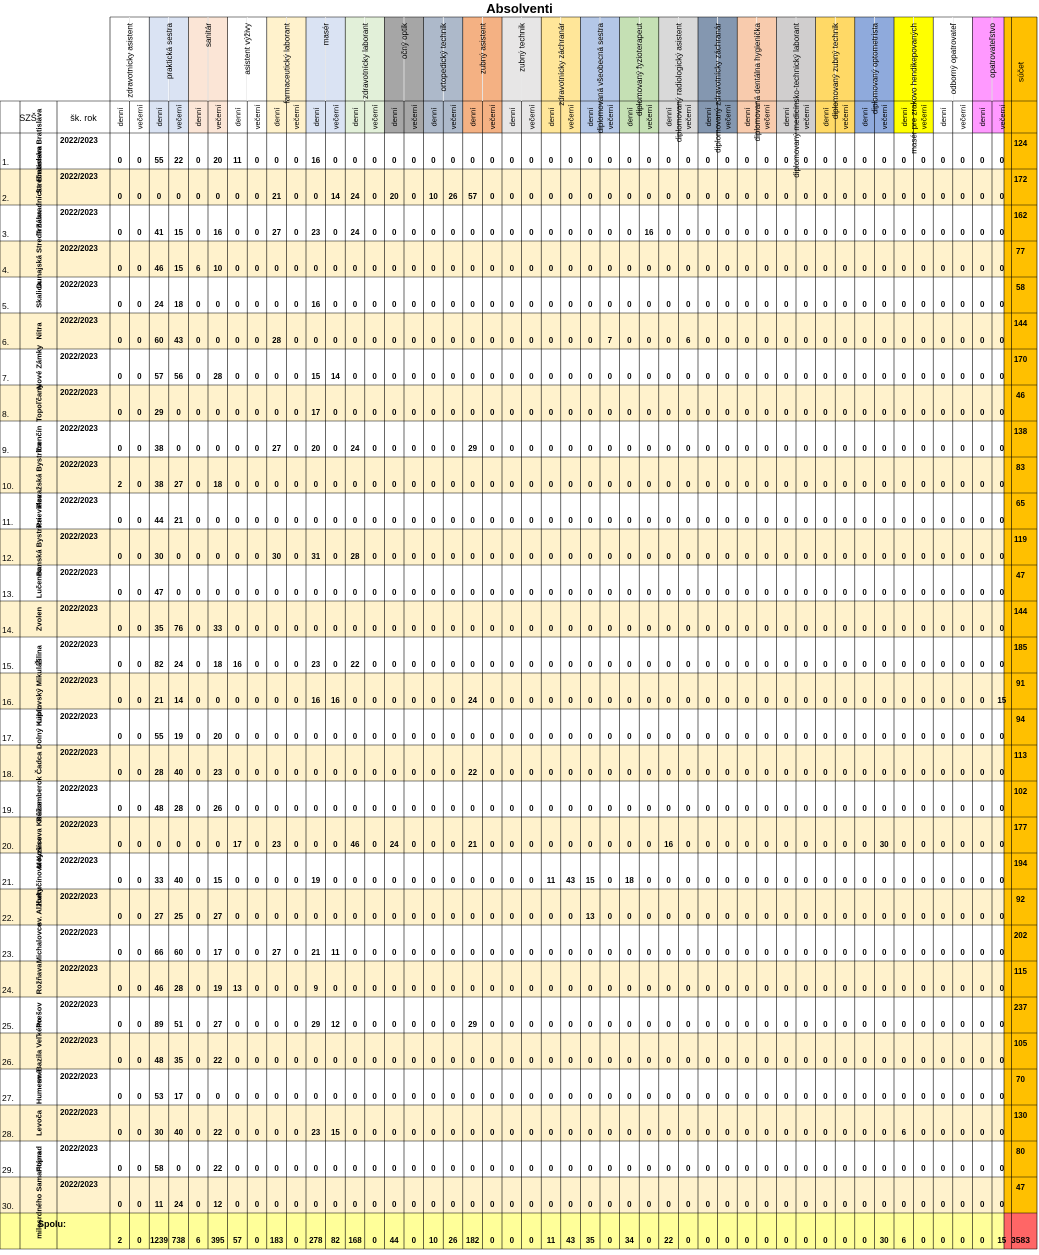  What do you see at coordinates (1021, 215) in the screenshot?
I see `row-sum: 162` at bounding box center [1021, 215].